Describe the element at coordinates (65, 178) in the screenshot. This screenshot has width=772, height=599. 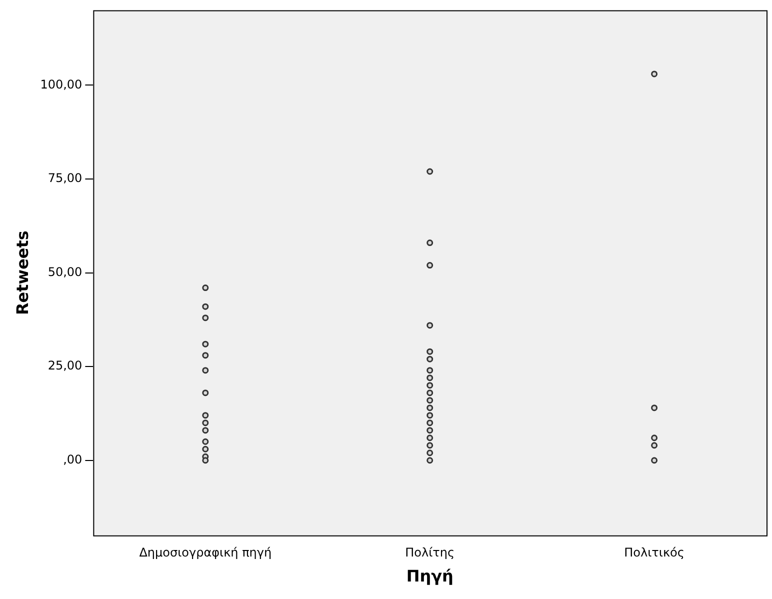
I see `y-tick-label: 75,00` at that location.